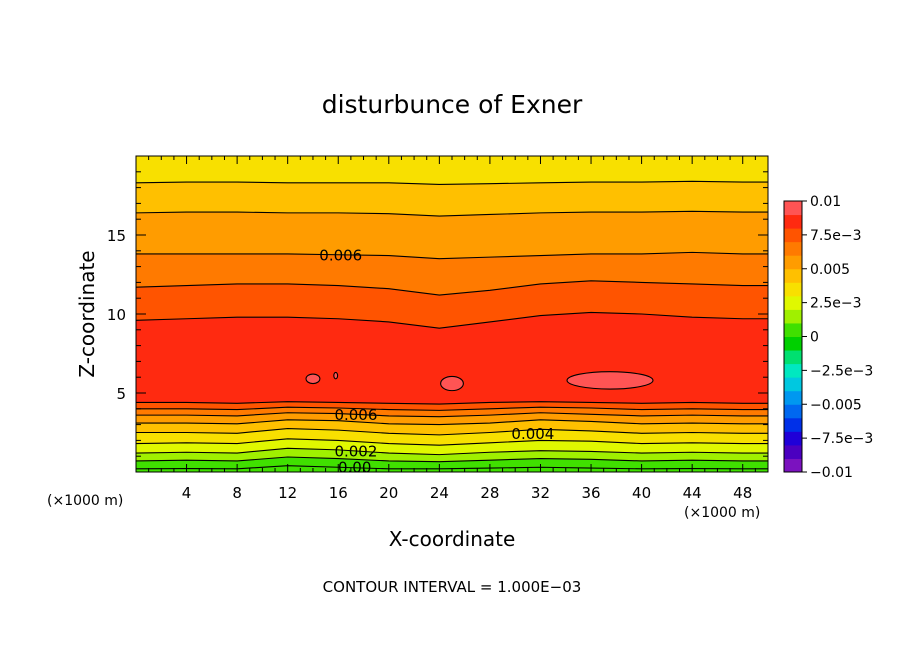 This screenshot has height=654, width=904. What do you see at coordinates (338, 493) in the screenshot?
I see `x-tick-label-16: 16` at bounding box center [338, 493].